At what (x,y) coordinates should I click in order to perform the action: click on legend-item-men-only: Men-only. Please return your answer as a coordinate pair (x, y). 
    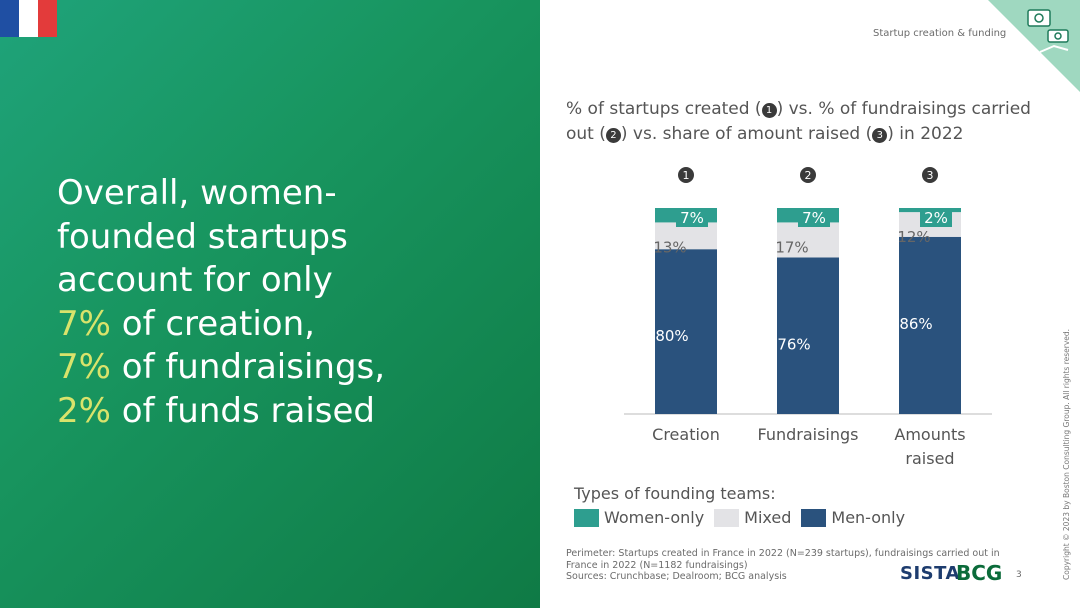
    Looking at the image, I should click on (853, 517).